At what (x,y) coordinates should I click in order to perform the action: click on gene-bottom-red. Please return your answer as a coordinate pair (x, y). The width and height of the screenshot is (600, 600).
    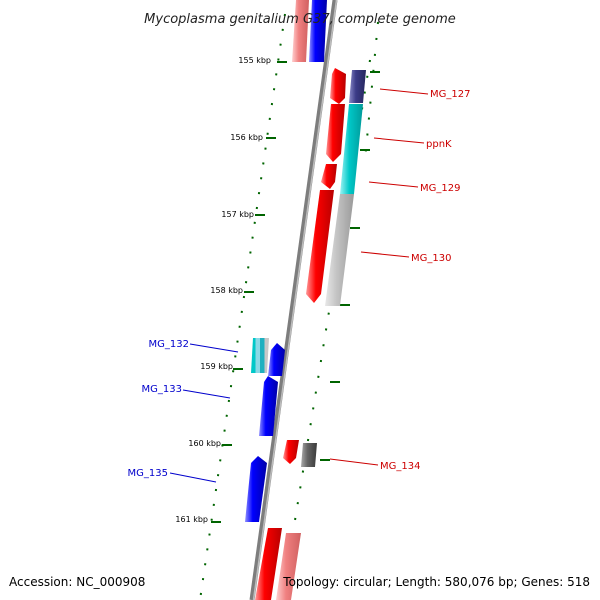
    Looking at the image, I should click on (268, 564).